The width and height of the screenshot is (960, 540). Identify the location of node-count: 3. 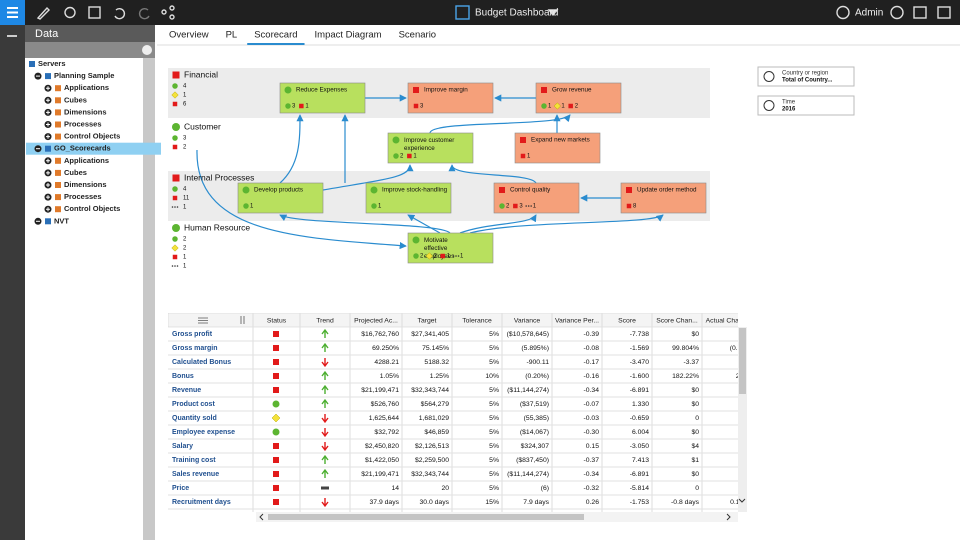
(521, 207).